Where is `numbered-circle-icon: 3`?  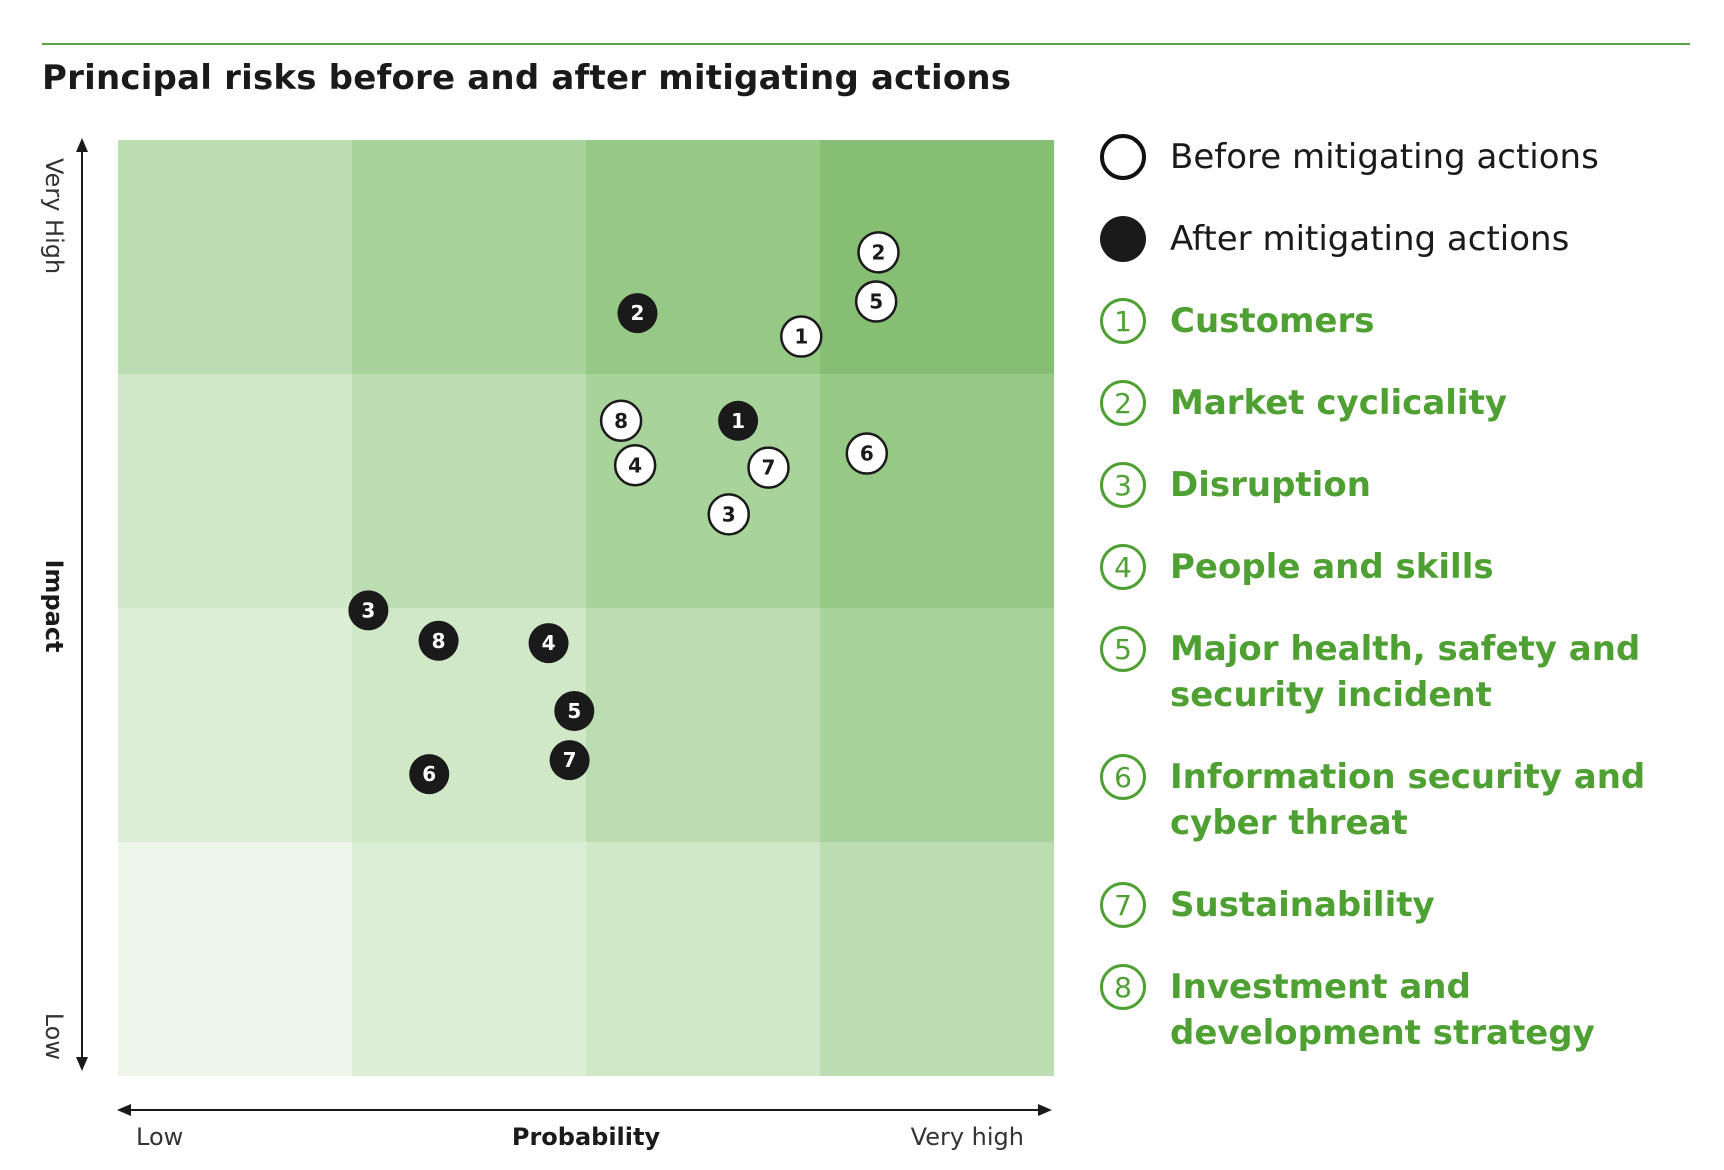
numbered-circle-icon: 3 is located at coordinates (1123, 485).